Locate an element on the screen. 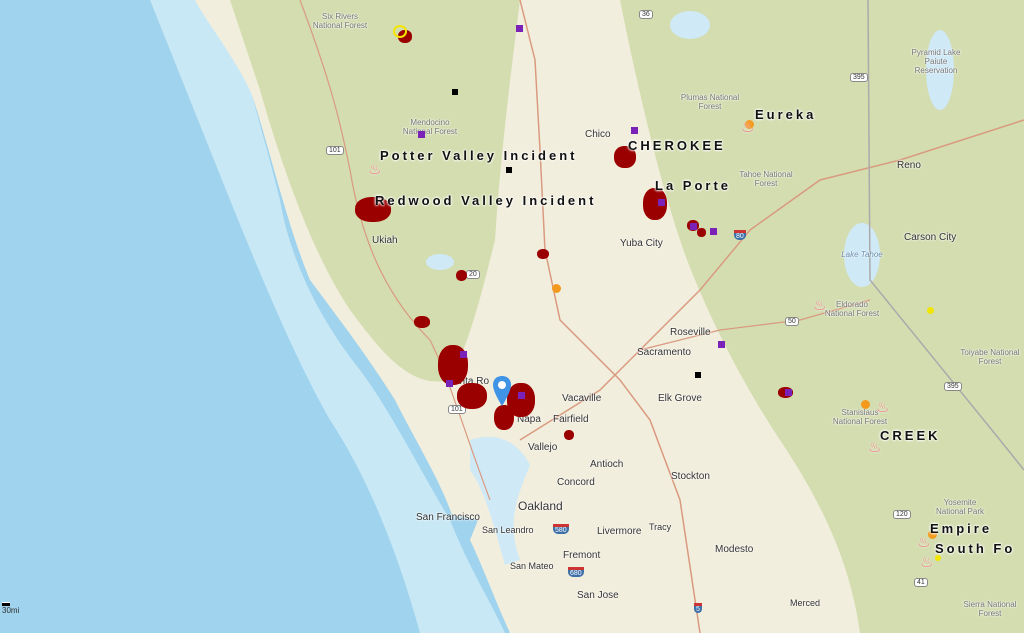  area-label: Sierra National Forest is located at coordinates (990, 609).